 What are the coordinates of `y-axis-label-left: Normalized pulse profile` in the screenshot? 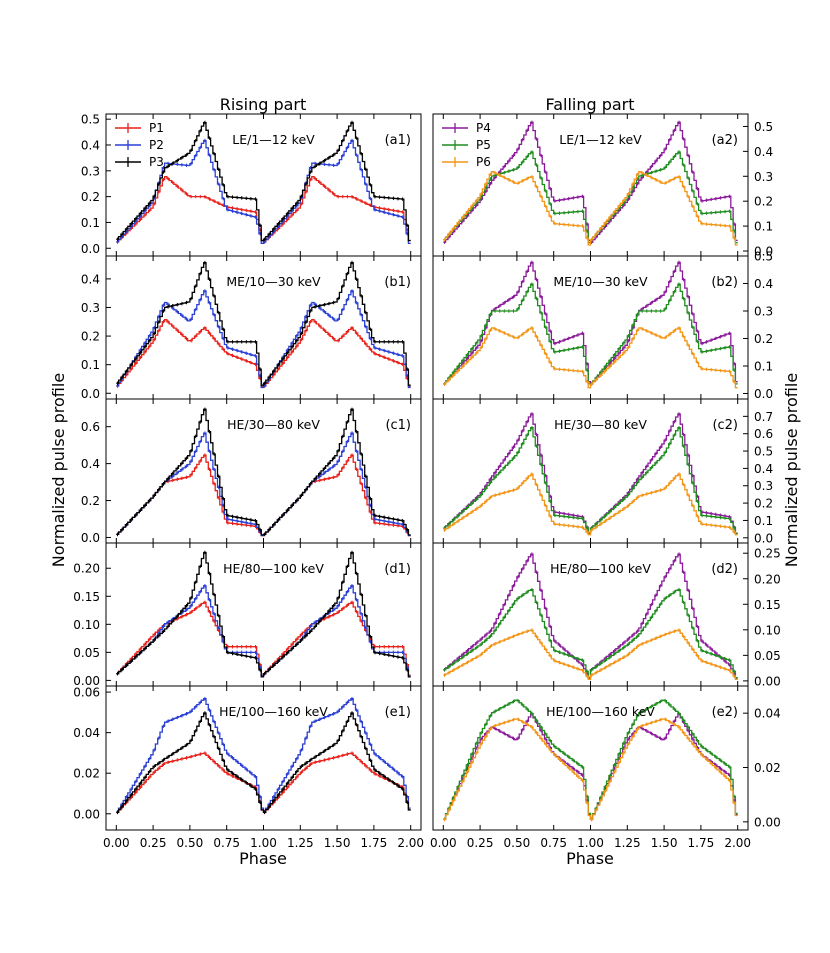 It's located at (58, 470).